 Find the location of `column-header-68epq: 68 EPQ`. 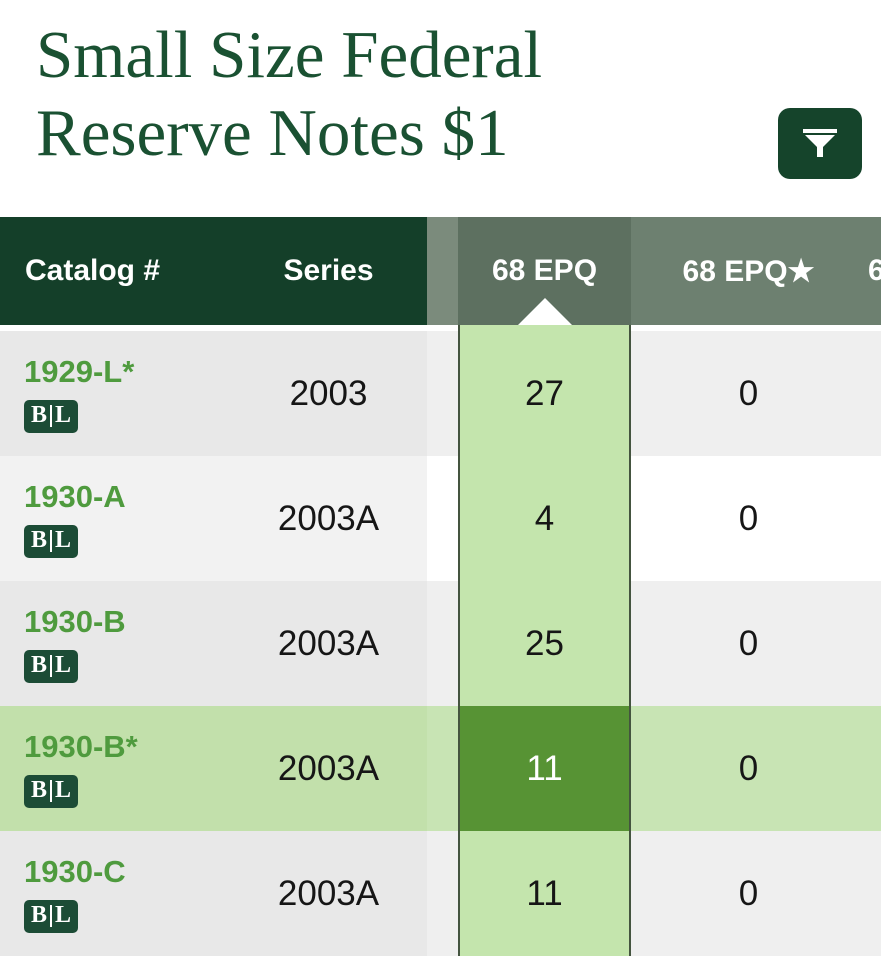

column-header-68epq: 68 EPQ is located at coordinates (544, 271).